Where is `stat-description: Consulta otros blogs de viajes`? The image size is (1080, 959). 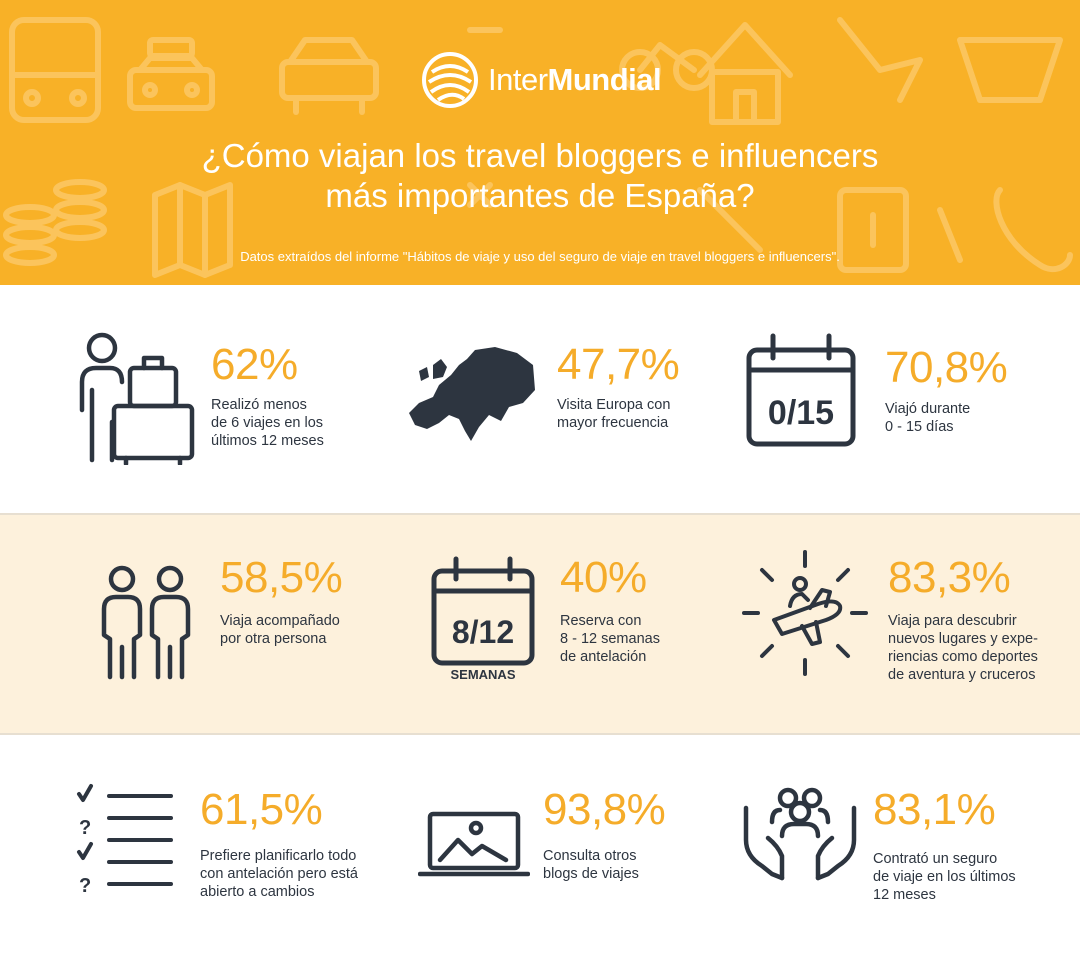 stat-description: Consulta otros blogs de viajes is located at coordinates (591, 865).